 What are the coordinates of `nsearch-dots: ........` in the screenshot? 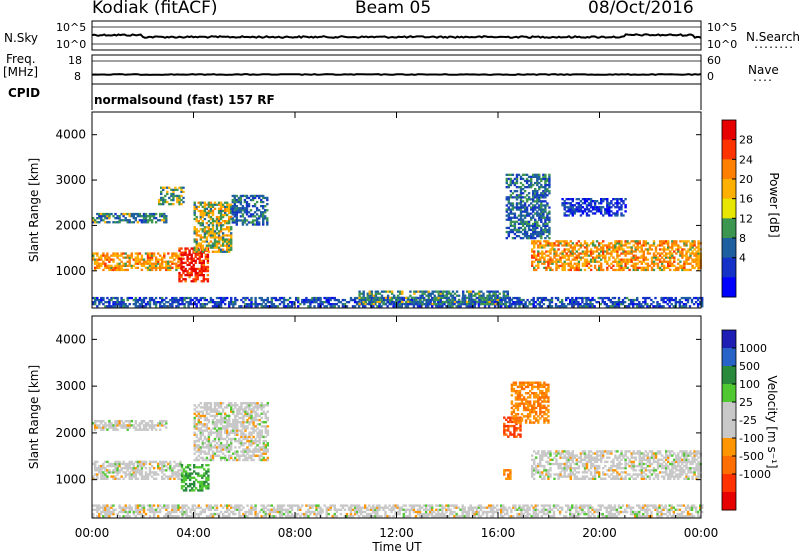 It's located at (773, 45).